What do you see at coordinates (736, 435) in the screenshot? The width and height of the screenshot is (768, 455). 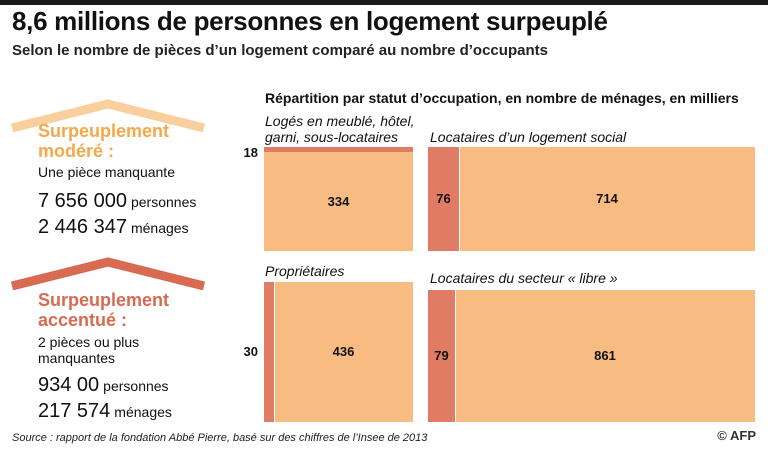 I see `afp-logo: © AFP` at bounding box center [736, 435].